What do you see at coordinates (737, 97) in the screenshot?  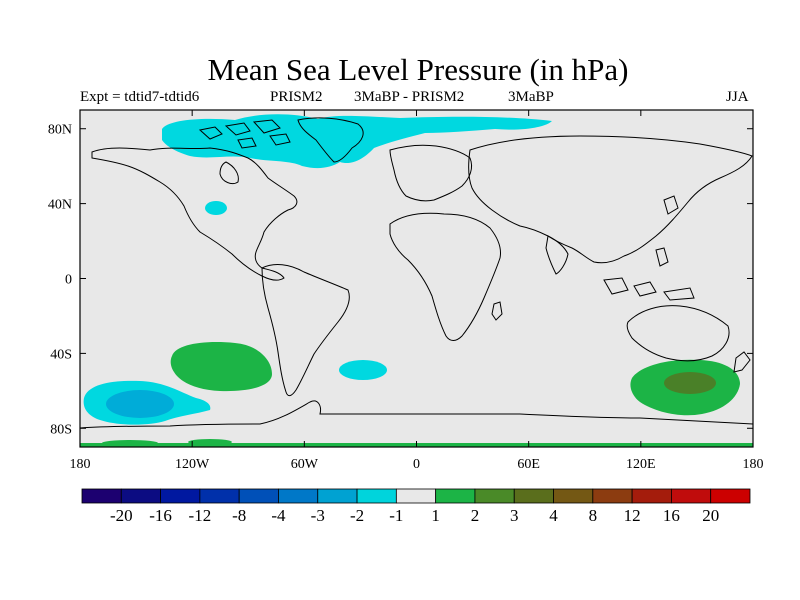 I see `season-label: JJA` at bounding box center [737, 97].